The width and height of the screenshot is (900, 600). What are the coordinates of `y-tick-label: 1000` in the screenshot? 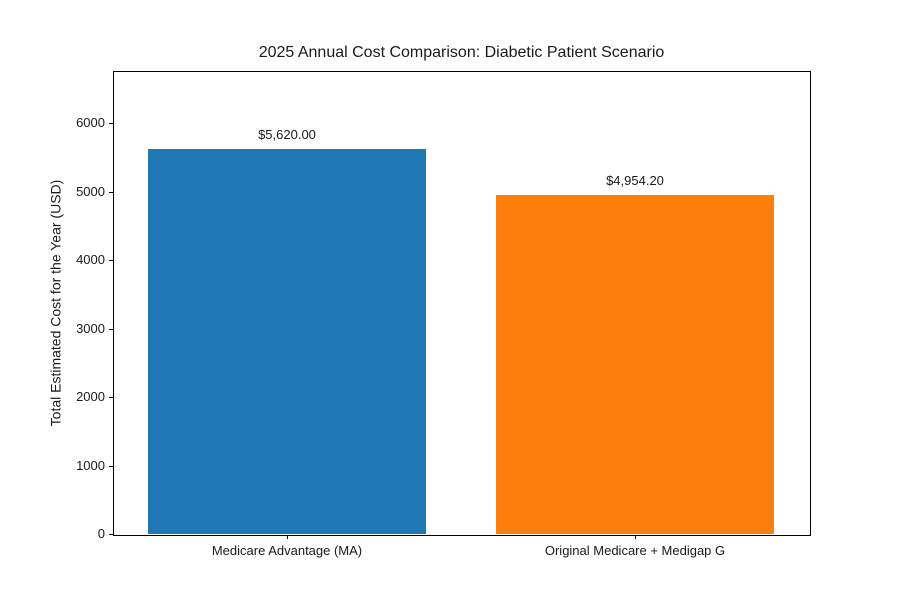 It's located at (90, 465).